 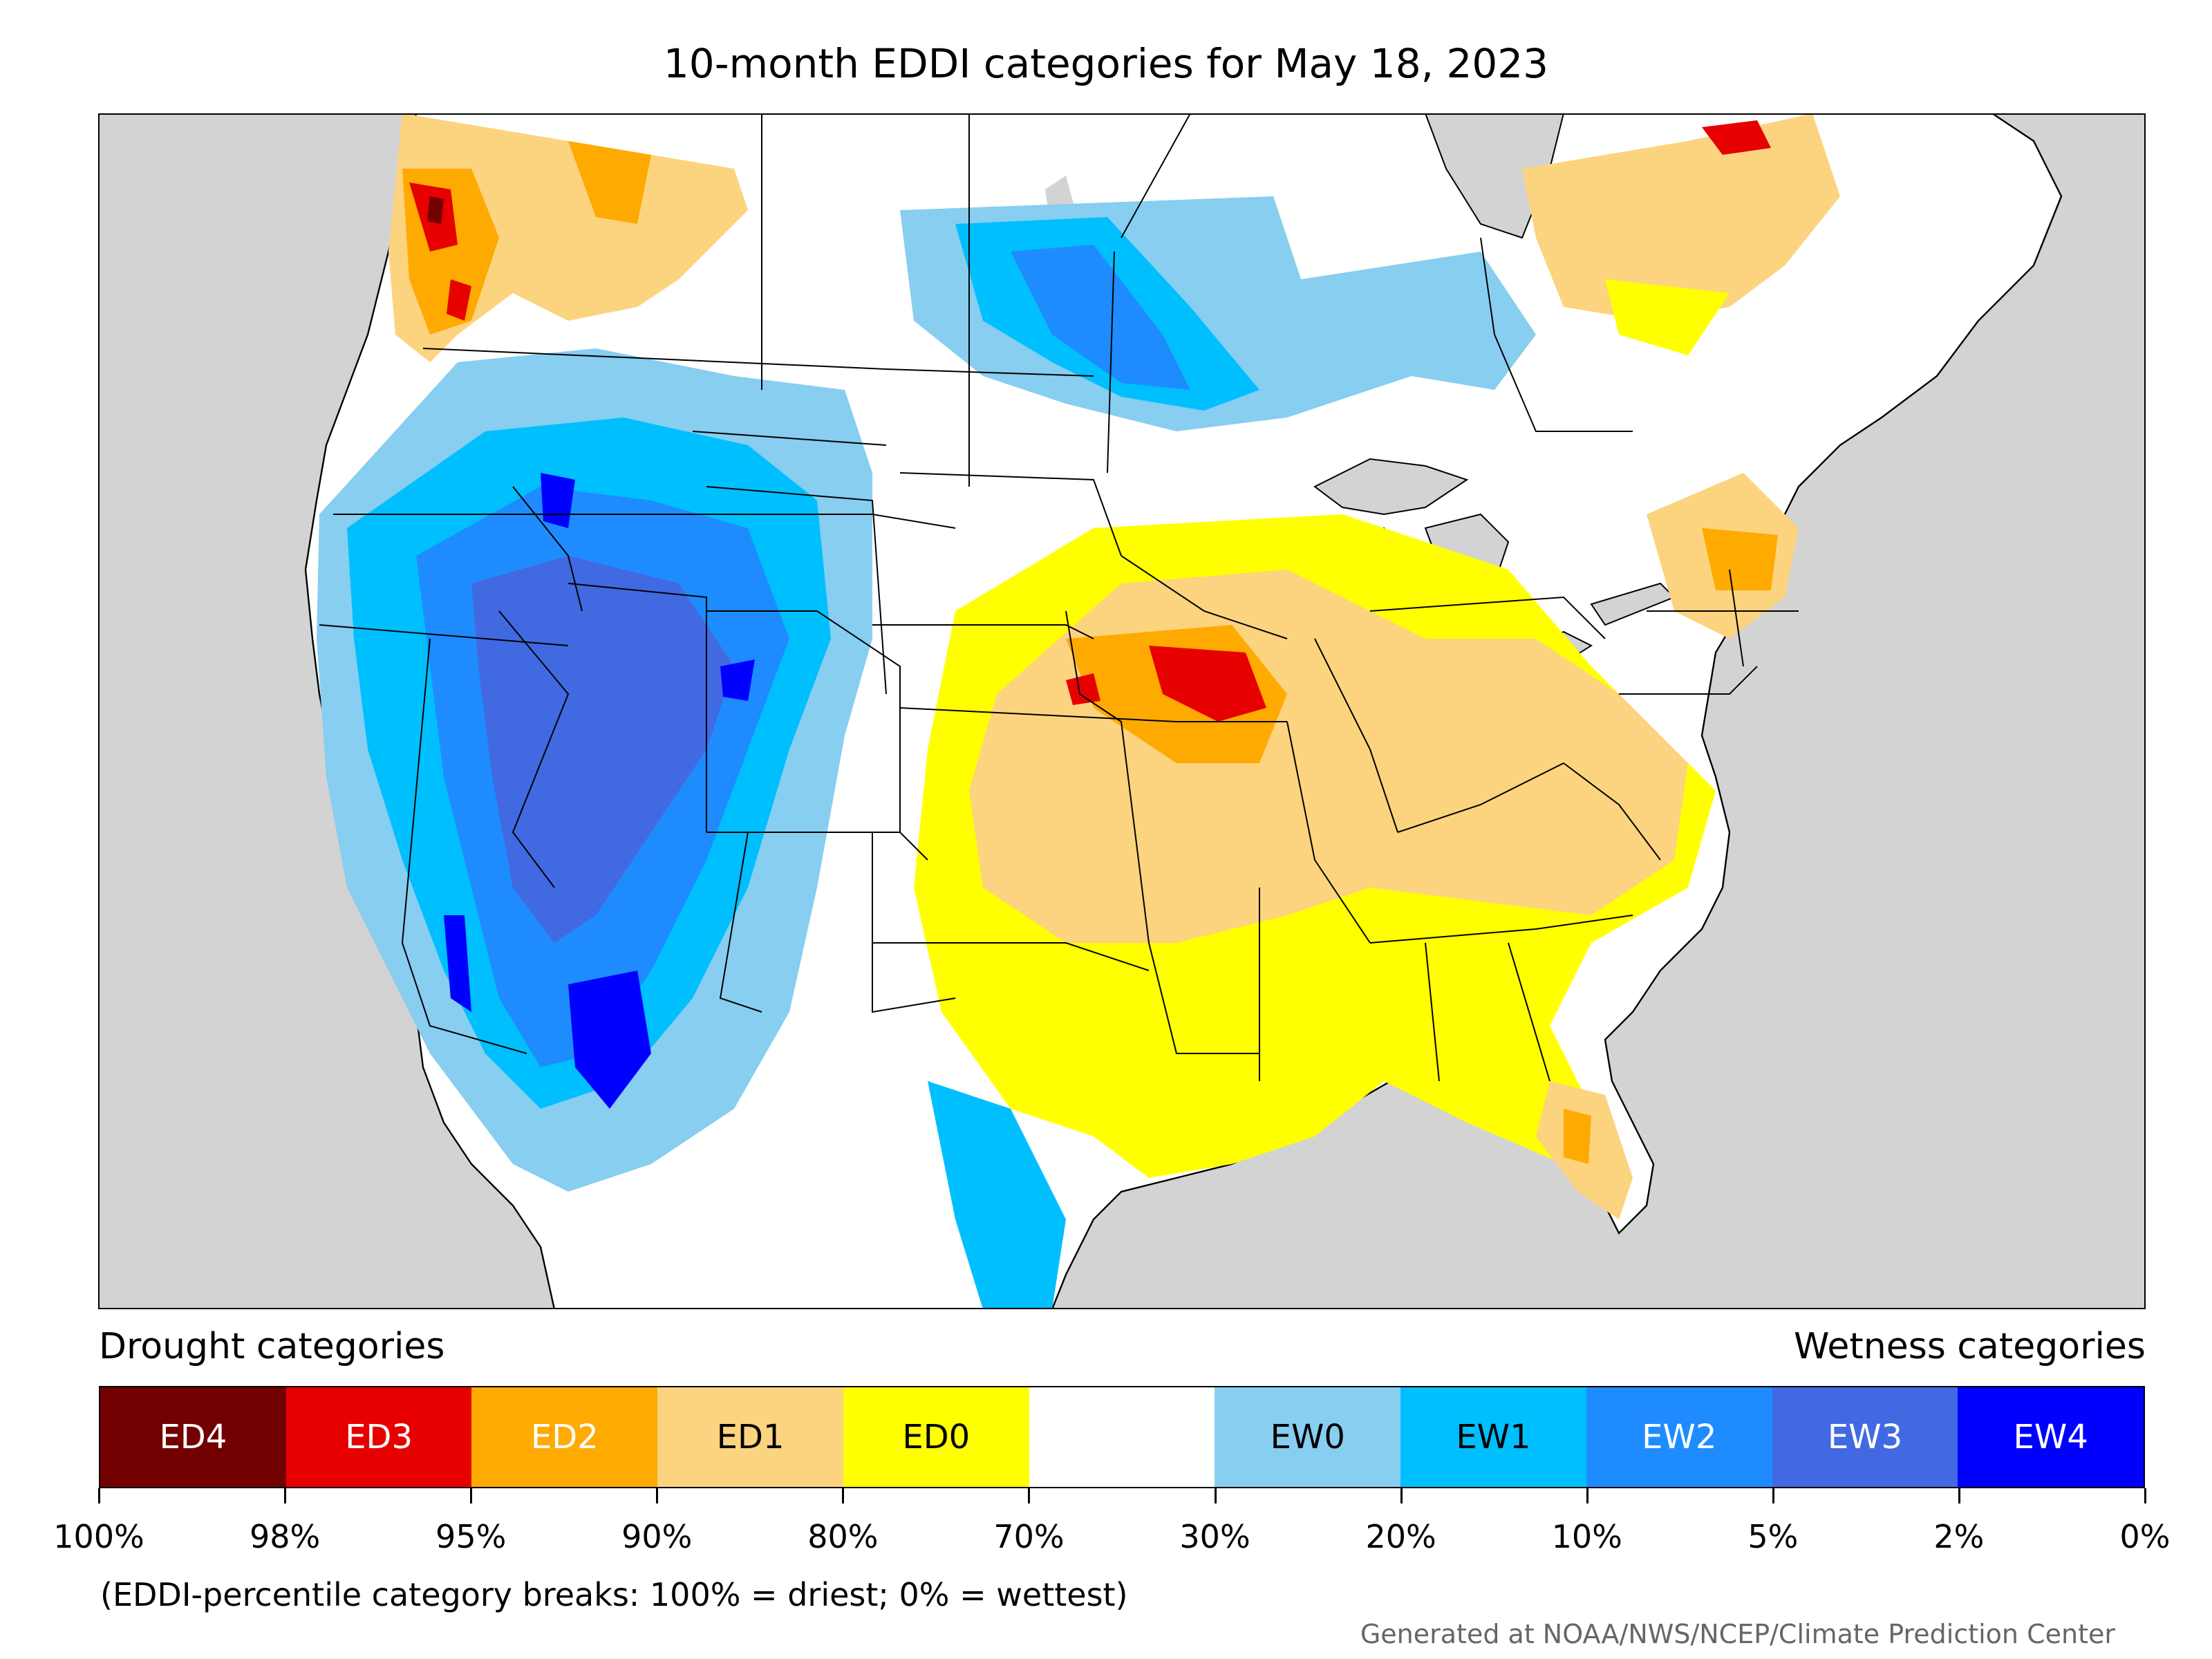 What do you see at coordinates (1577, 1136) in the screenshot?
I see `patch-ed2-florida` at bounding box center [1577, 1136].